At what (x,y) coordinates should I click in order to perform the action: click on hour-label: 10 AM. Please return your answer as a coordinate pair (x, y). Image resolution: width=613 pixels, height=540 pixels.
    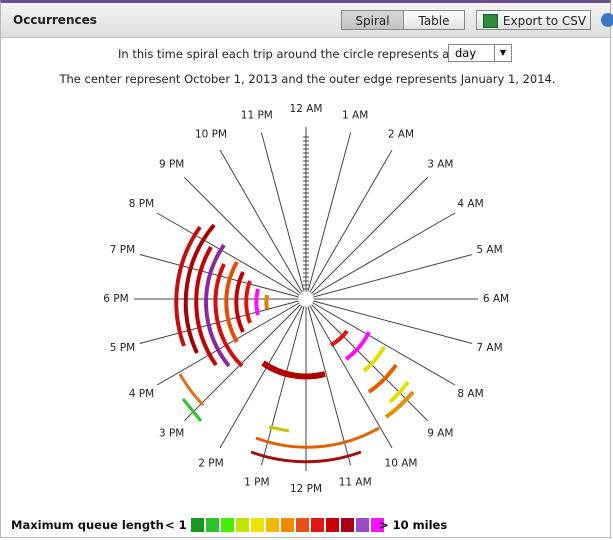
    Looking at the image, I should click on (401, 464).